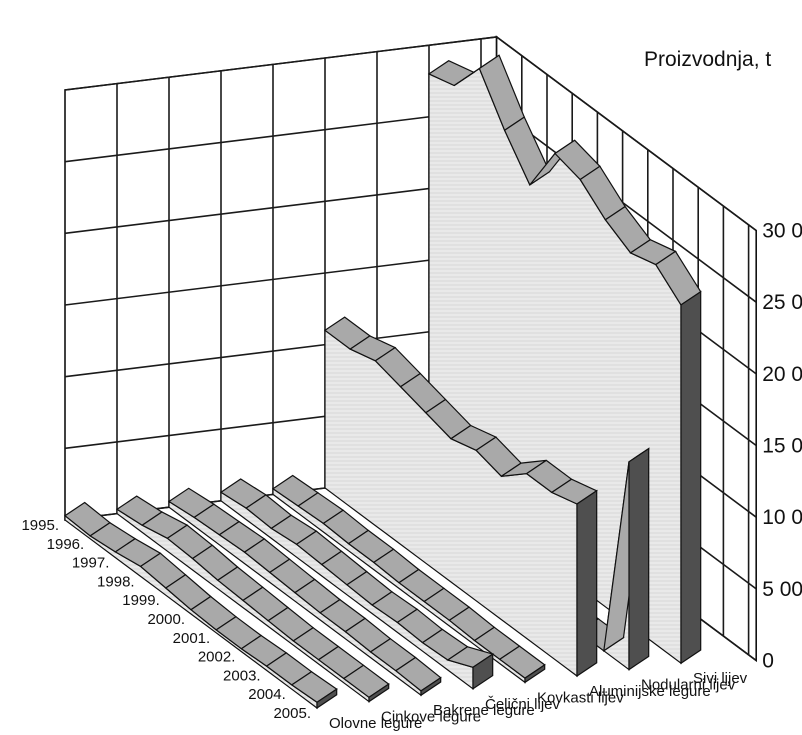 This screenshot has width=802, height=735. What do you see at coordinates (40, 525) in the screenshot?
I see `x-tick-label: 1995.` at bounding box center [40, 525].